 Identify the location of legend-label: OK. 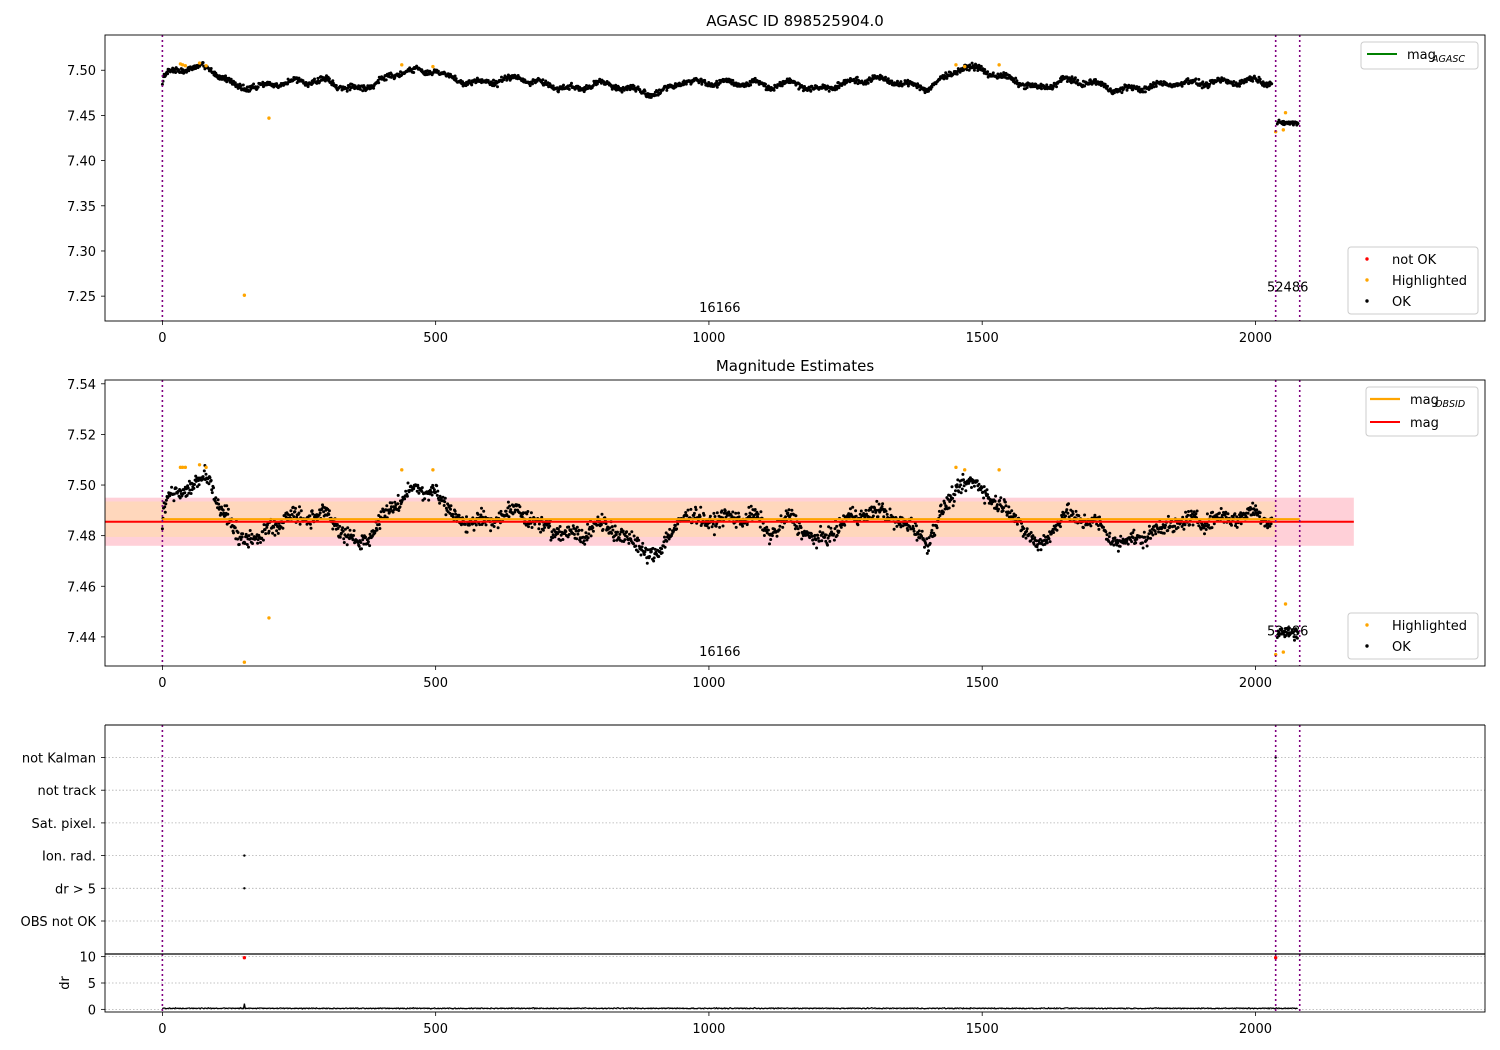
(1401, 647).